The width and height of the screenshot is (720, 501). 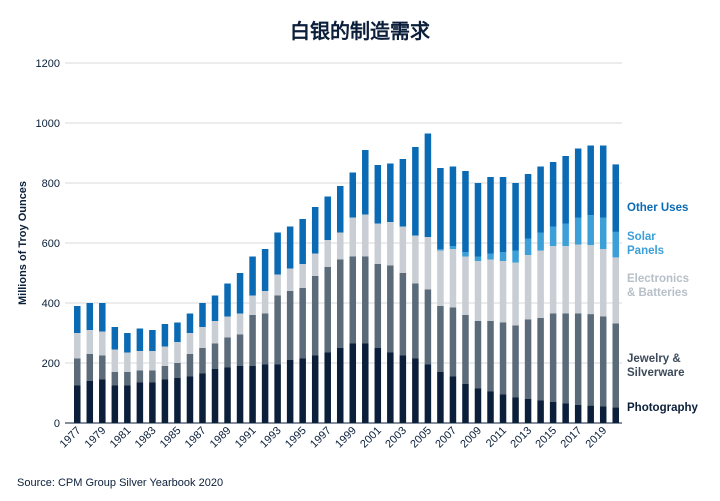 I want to click on bar-segment-photography-2017, so click(x=578, y=414).